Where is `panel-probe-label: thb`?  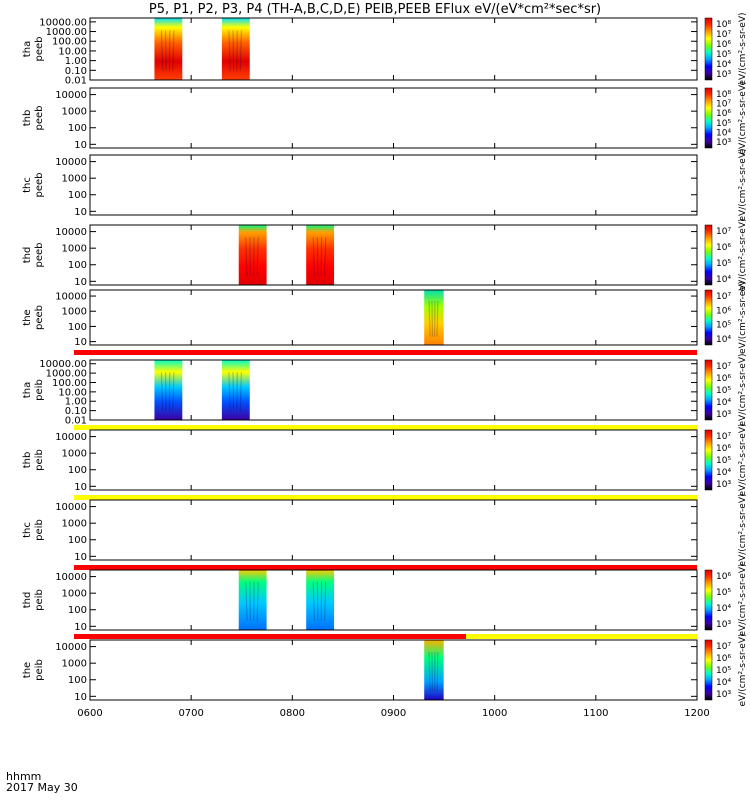 panel-probe-label: thb is located at coordinates (27, 118).